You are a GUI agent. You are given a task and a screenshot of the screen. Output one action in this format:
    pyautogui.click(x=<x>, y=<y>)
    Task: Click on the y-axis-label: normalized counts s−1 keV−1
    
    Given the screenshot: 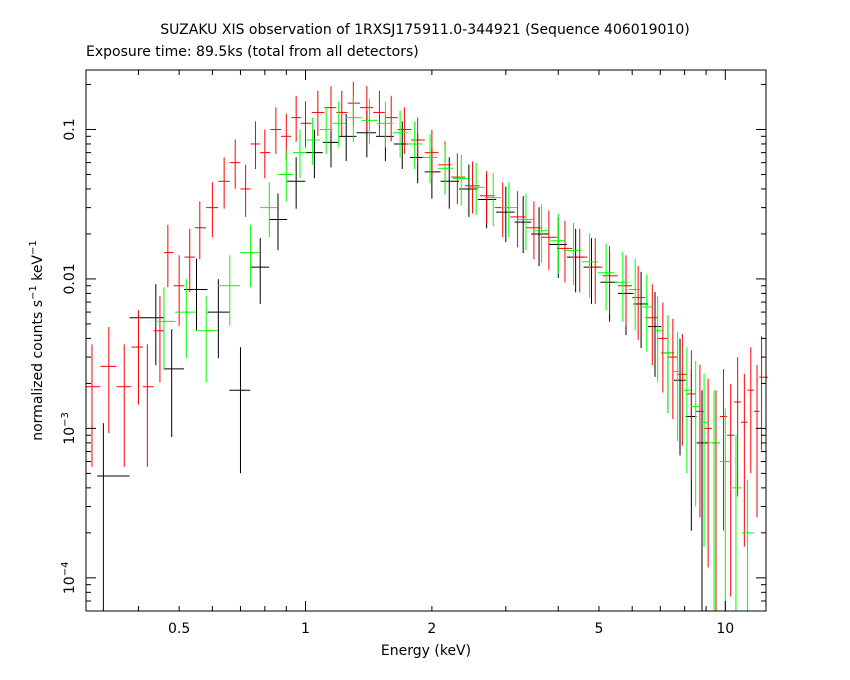 What is the action you would take?
    pyautogui.click(x=37, y=340)
    